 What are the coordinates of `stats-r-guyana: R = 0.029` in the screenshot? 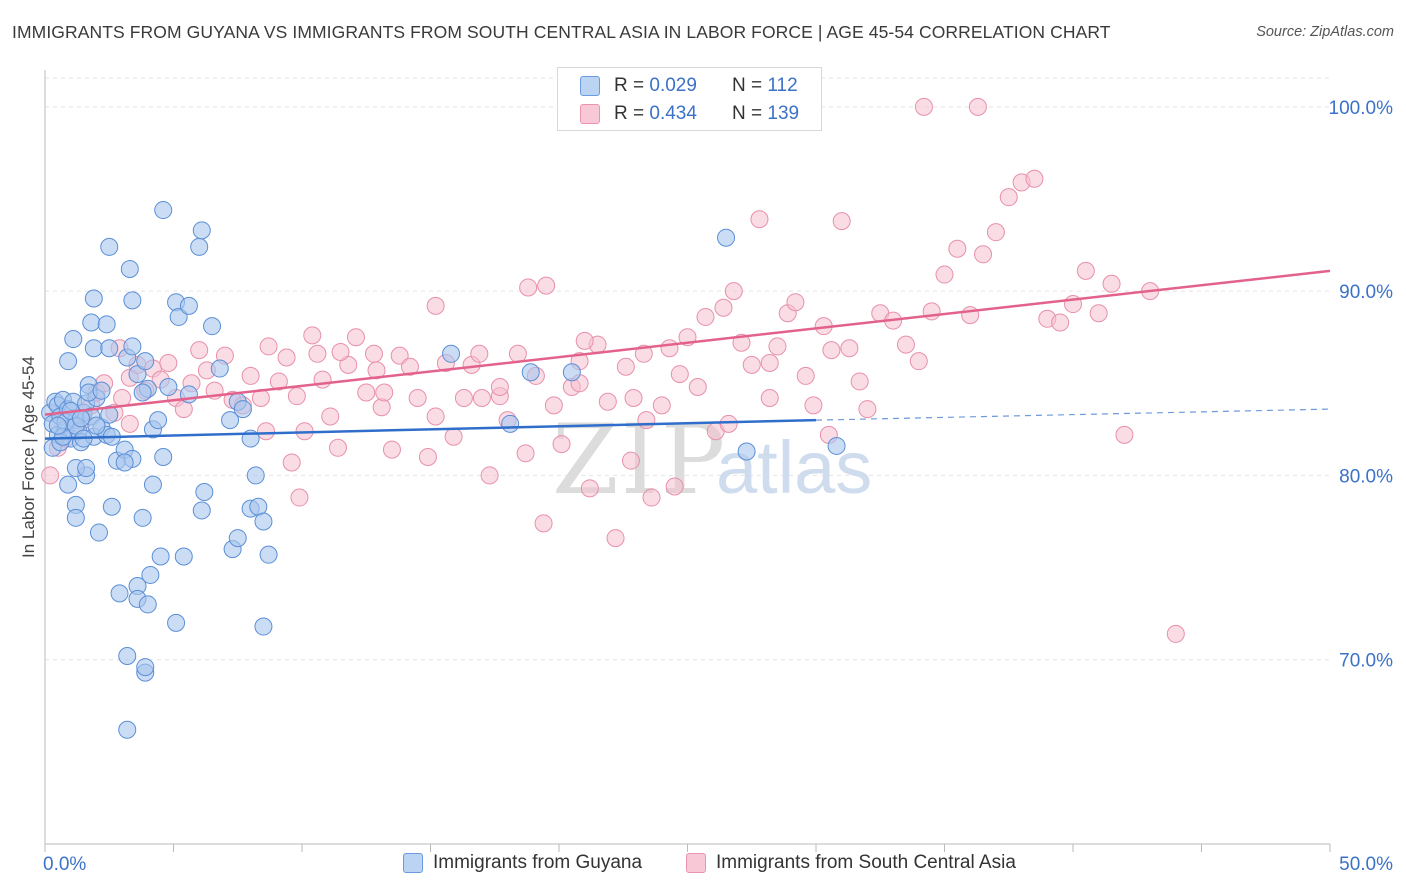 It's located at (655, 85).